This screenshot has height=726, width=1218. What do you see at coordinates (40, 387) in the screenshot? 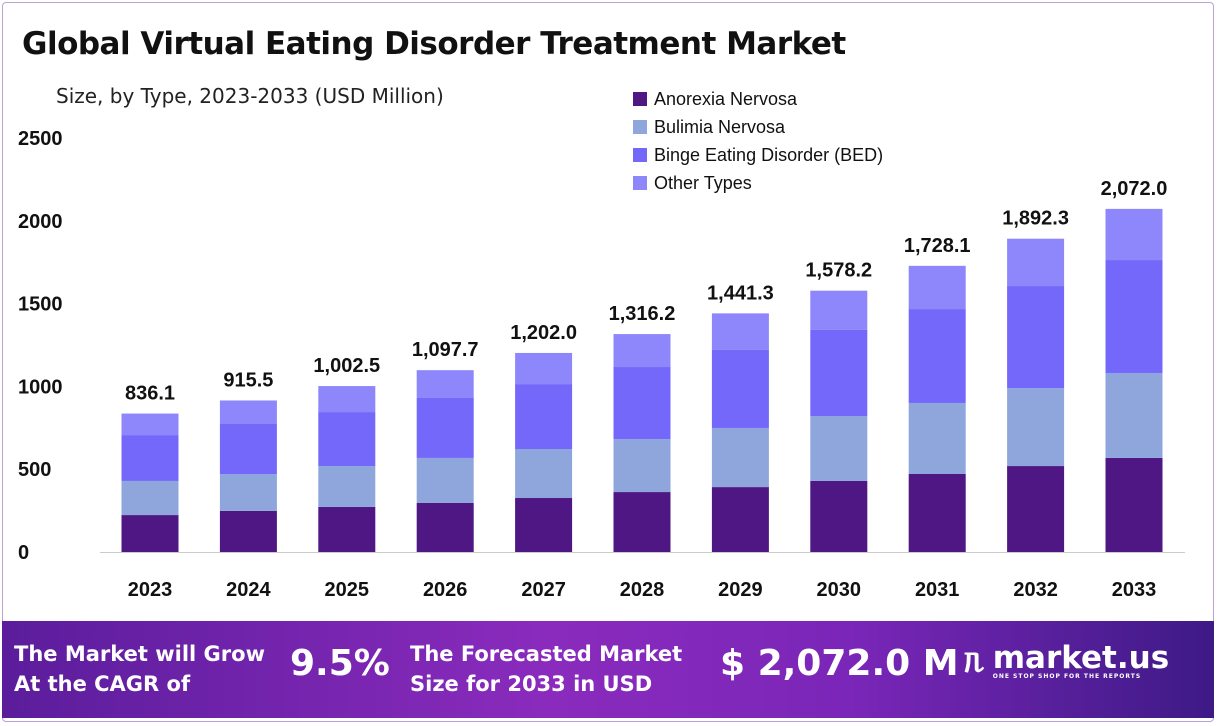
I see `y-tick-label: 1000` at bounding box center [40, 387].